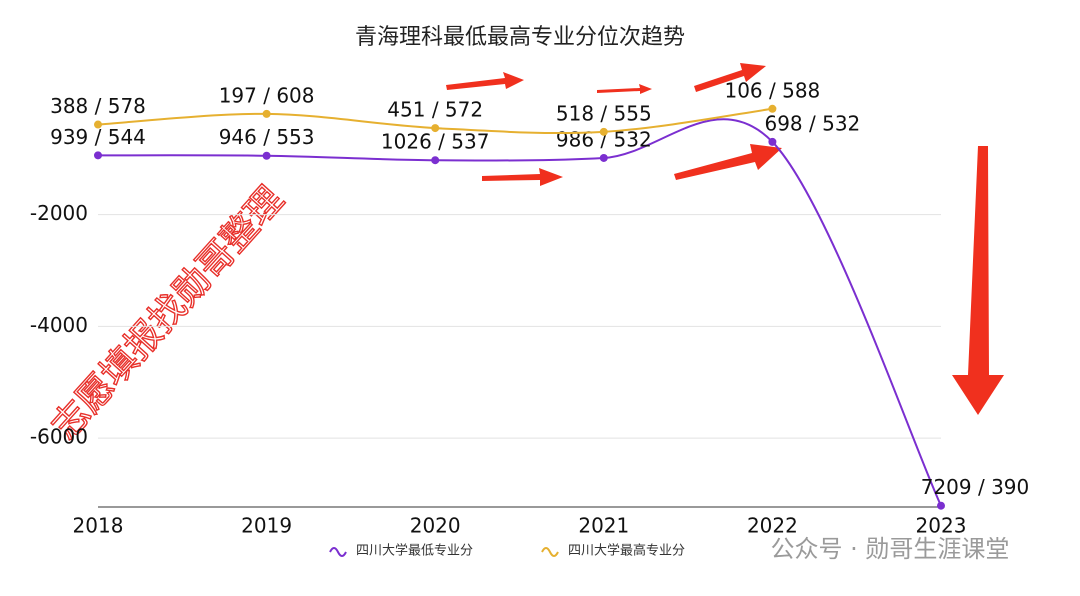 This screenshot has height=596, width=1080. What do you see at coordinates (626, 551) in the screenshot?
I see `legend-label: 四川大学最高专业分` at bounding box center [626, 551].